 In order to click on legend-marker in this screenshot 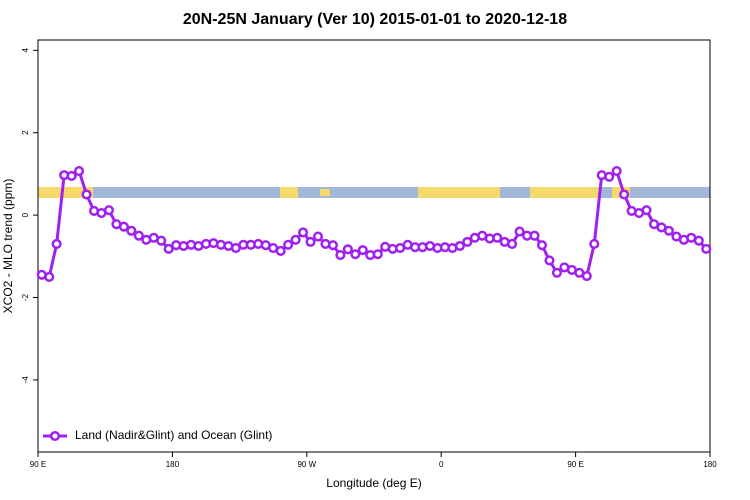, I will do `click(55, 436)`.